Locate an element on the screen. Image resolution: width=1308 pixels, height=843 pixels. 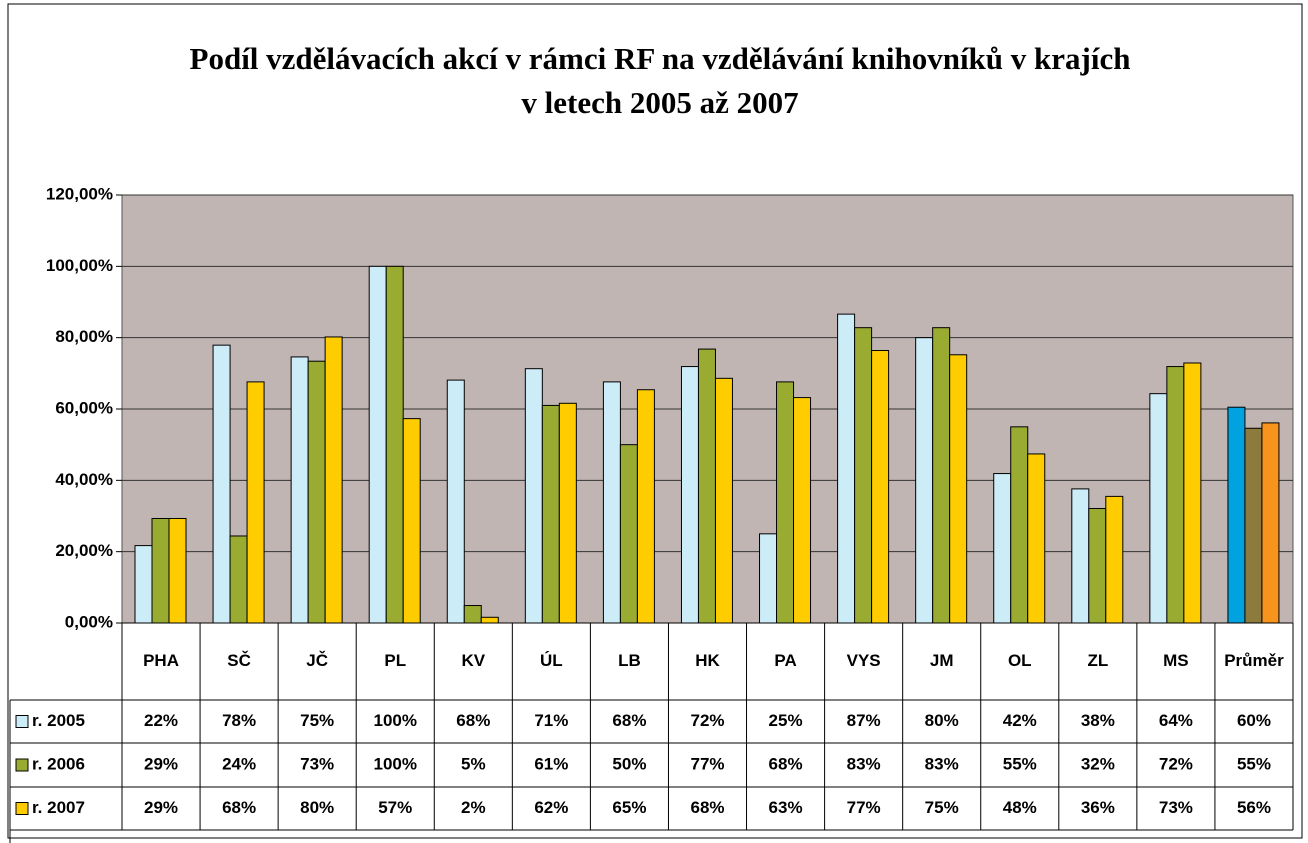
data-label: 64% is located at coordinates (1176, 720).